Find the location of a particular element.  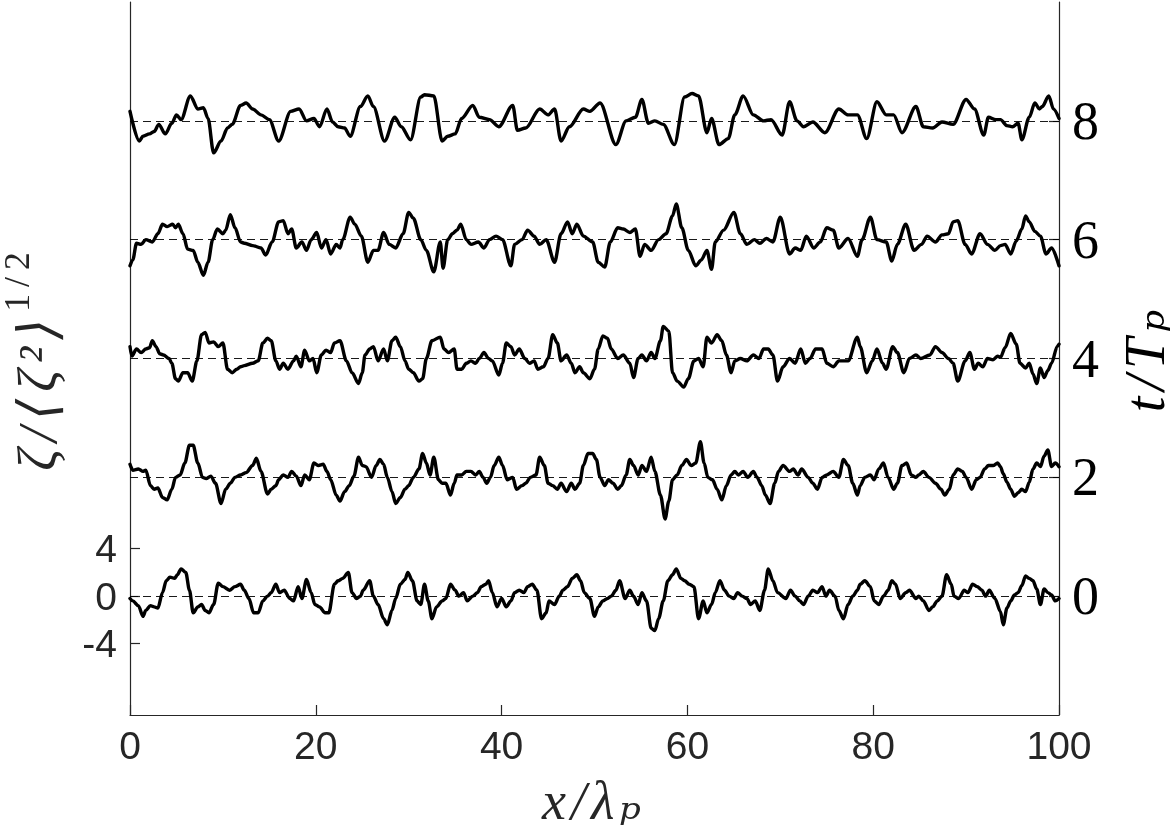

y2-axis-title: t/Tₚ is located at coordinates (1144, 358).